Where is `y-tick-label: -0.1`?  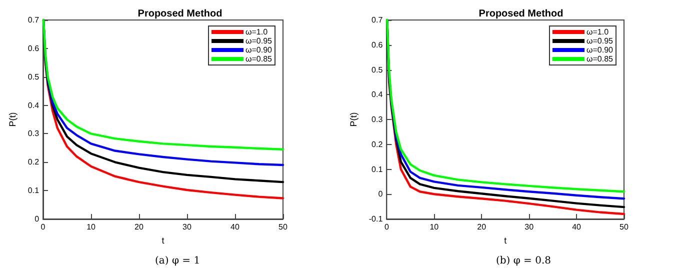
y-tick-label: -0.1 is located at coordinates (376, 219).